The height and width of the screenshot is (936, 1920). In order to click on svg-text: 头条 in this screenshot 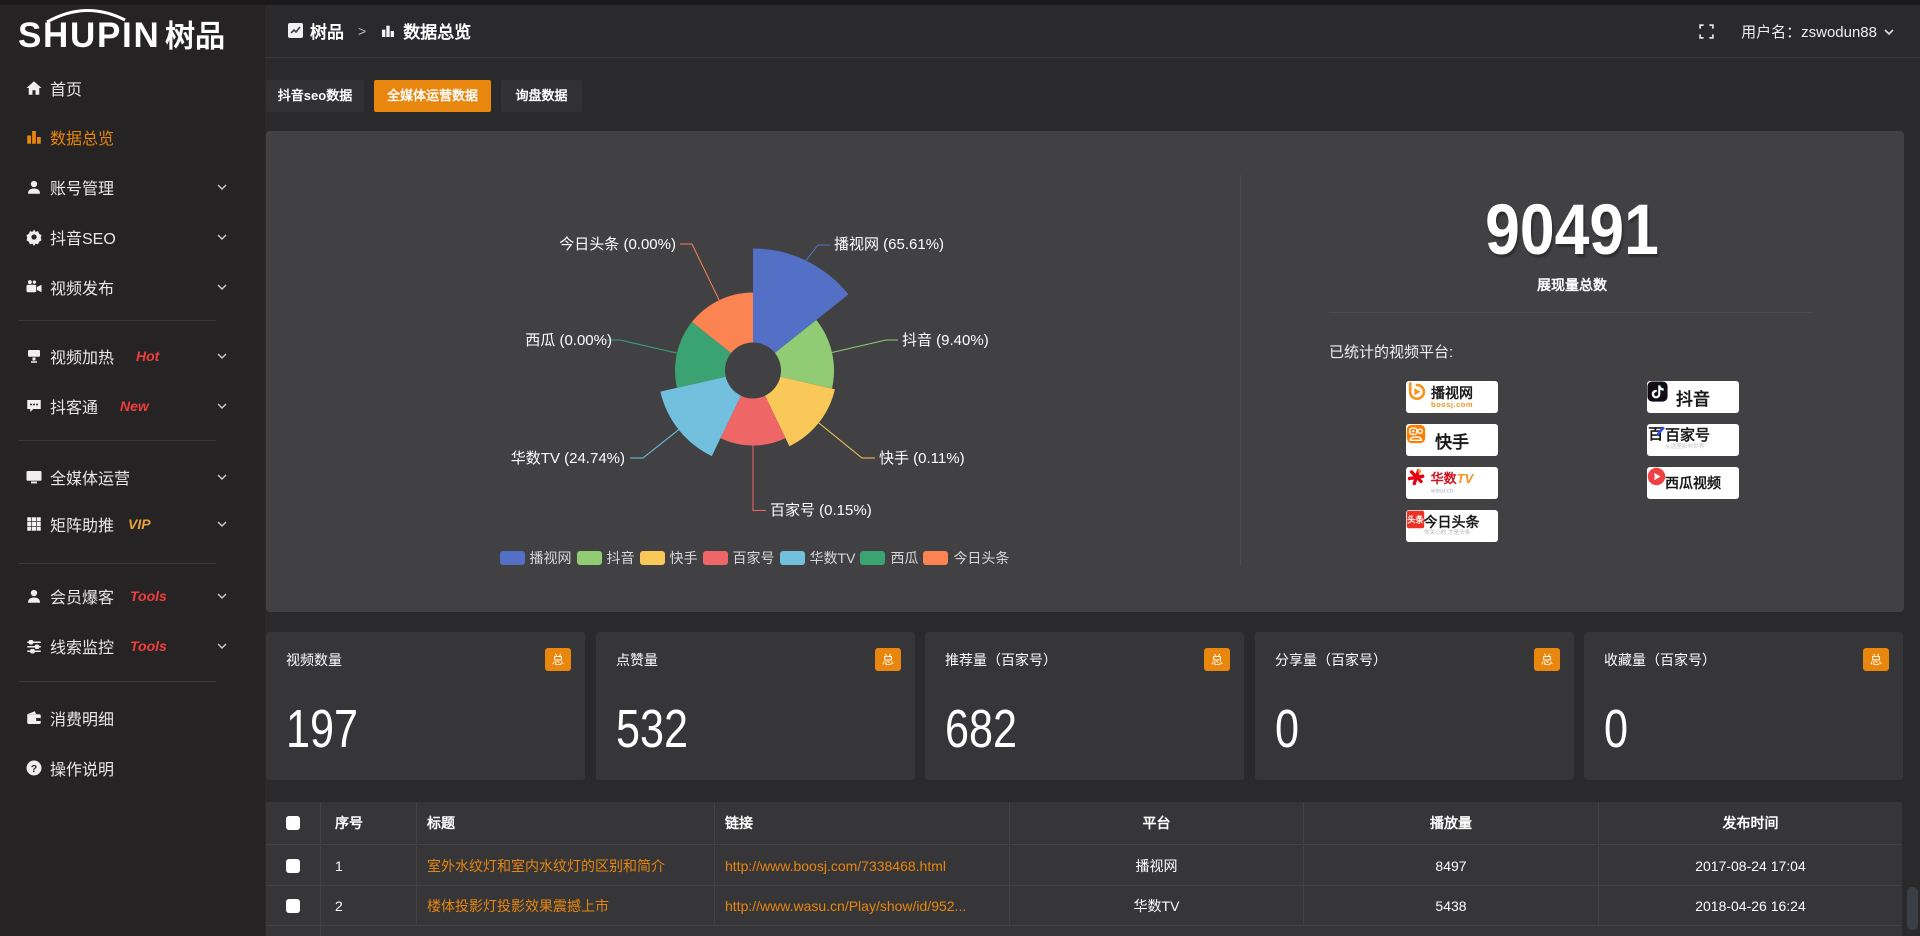, I will do `click(1415, 520)`.